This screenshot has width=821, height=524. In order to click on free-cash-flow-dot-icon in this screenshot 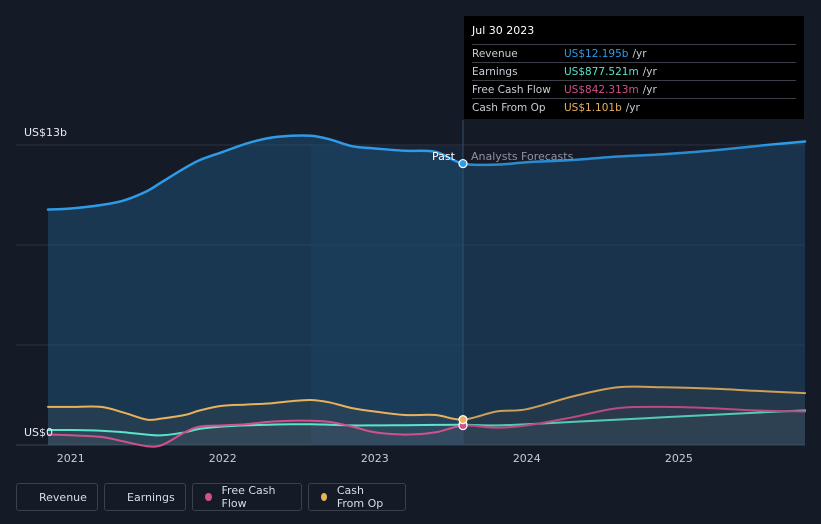, I will do `click(208, 497)`.